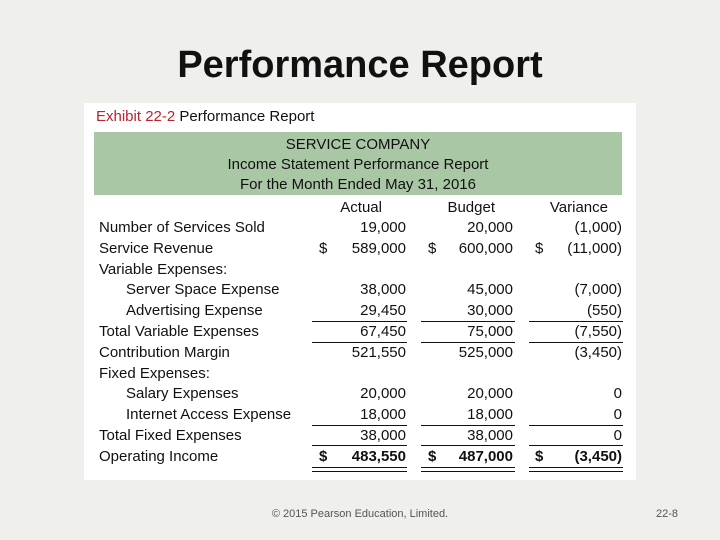 This screenshot has width=720, height=540. Describe the element at coordinates (490, 414) in the screenshot. I see `row-budget: 18,000` at that location.